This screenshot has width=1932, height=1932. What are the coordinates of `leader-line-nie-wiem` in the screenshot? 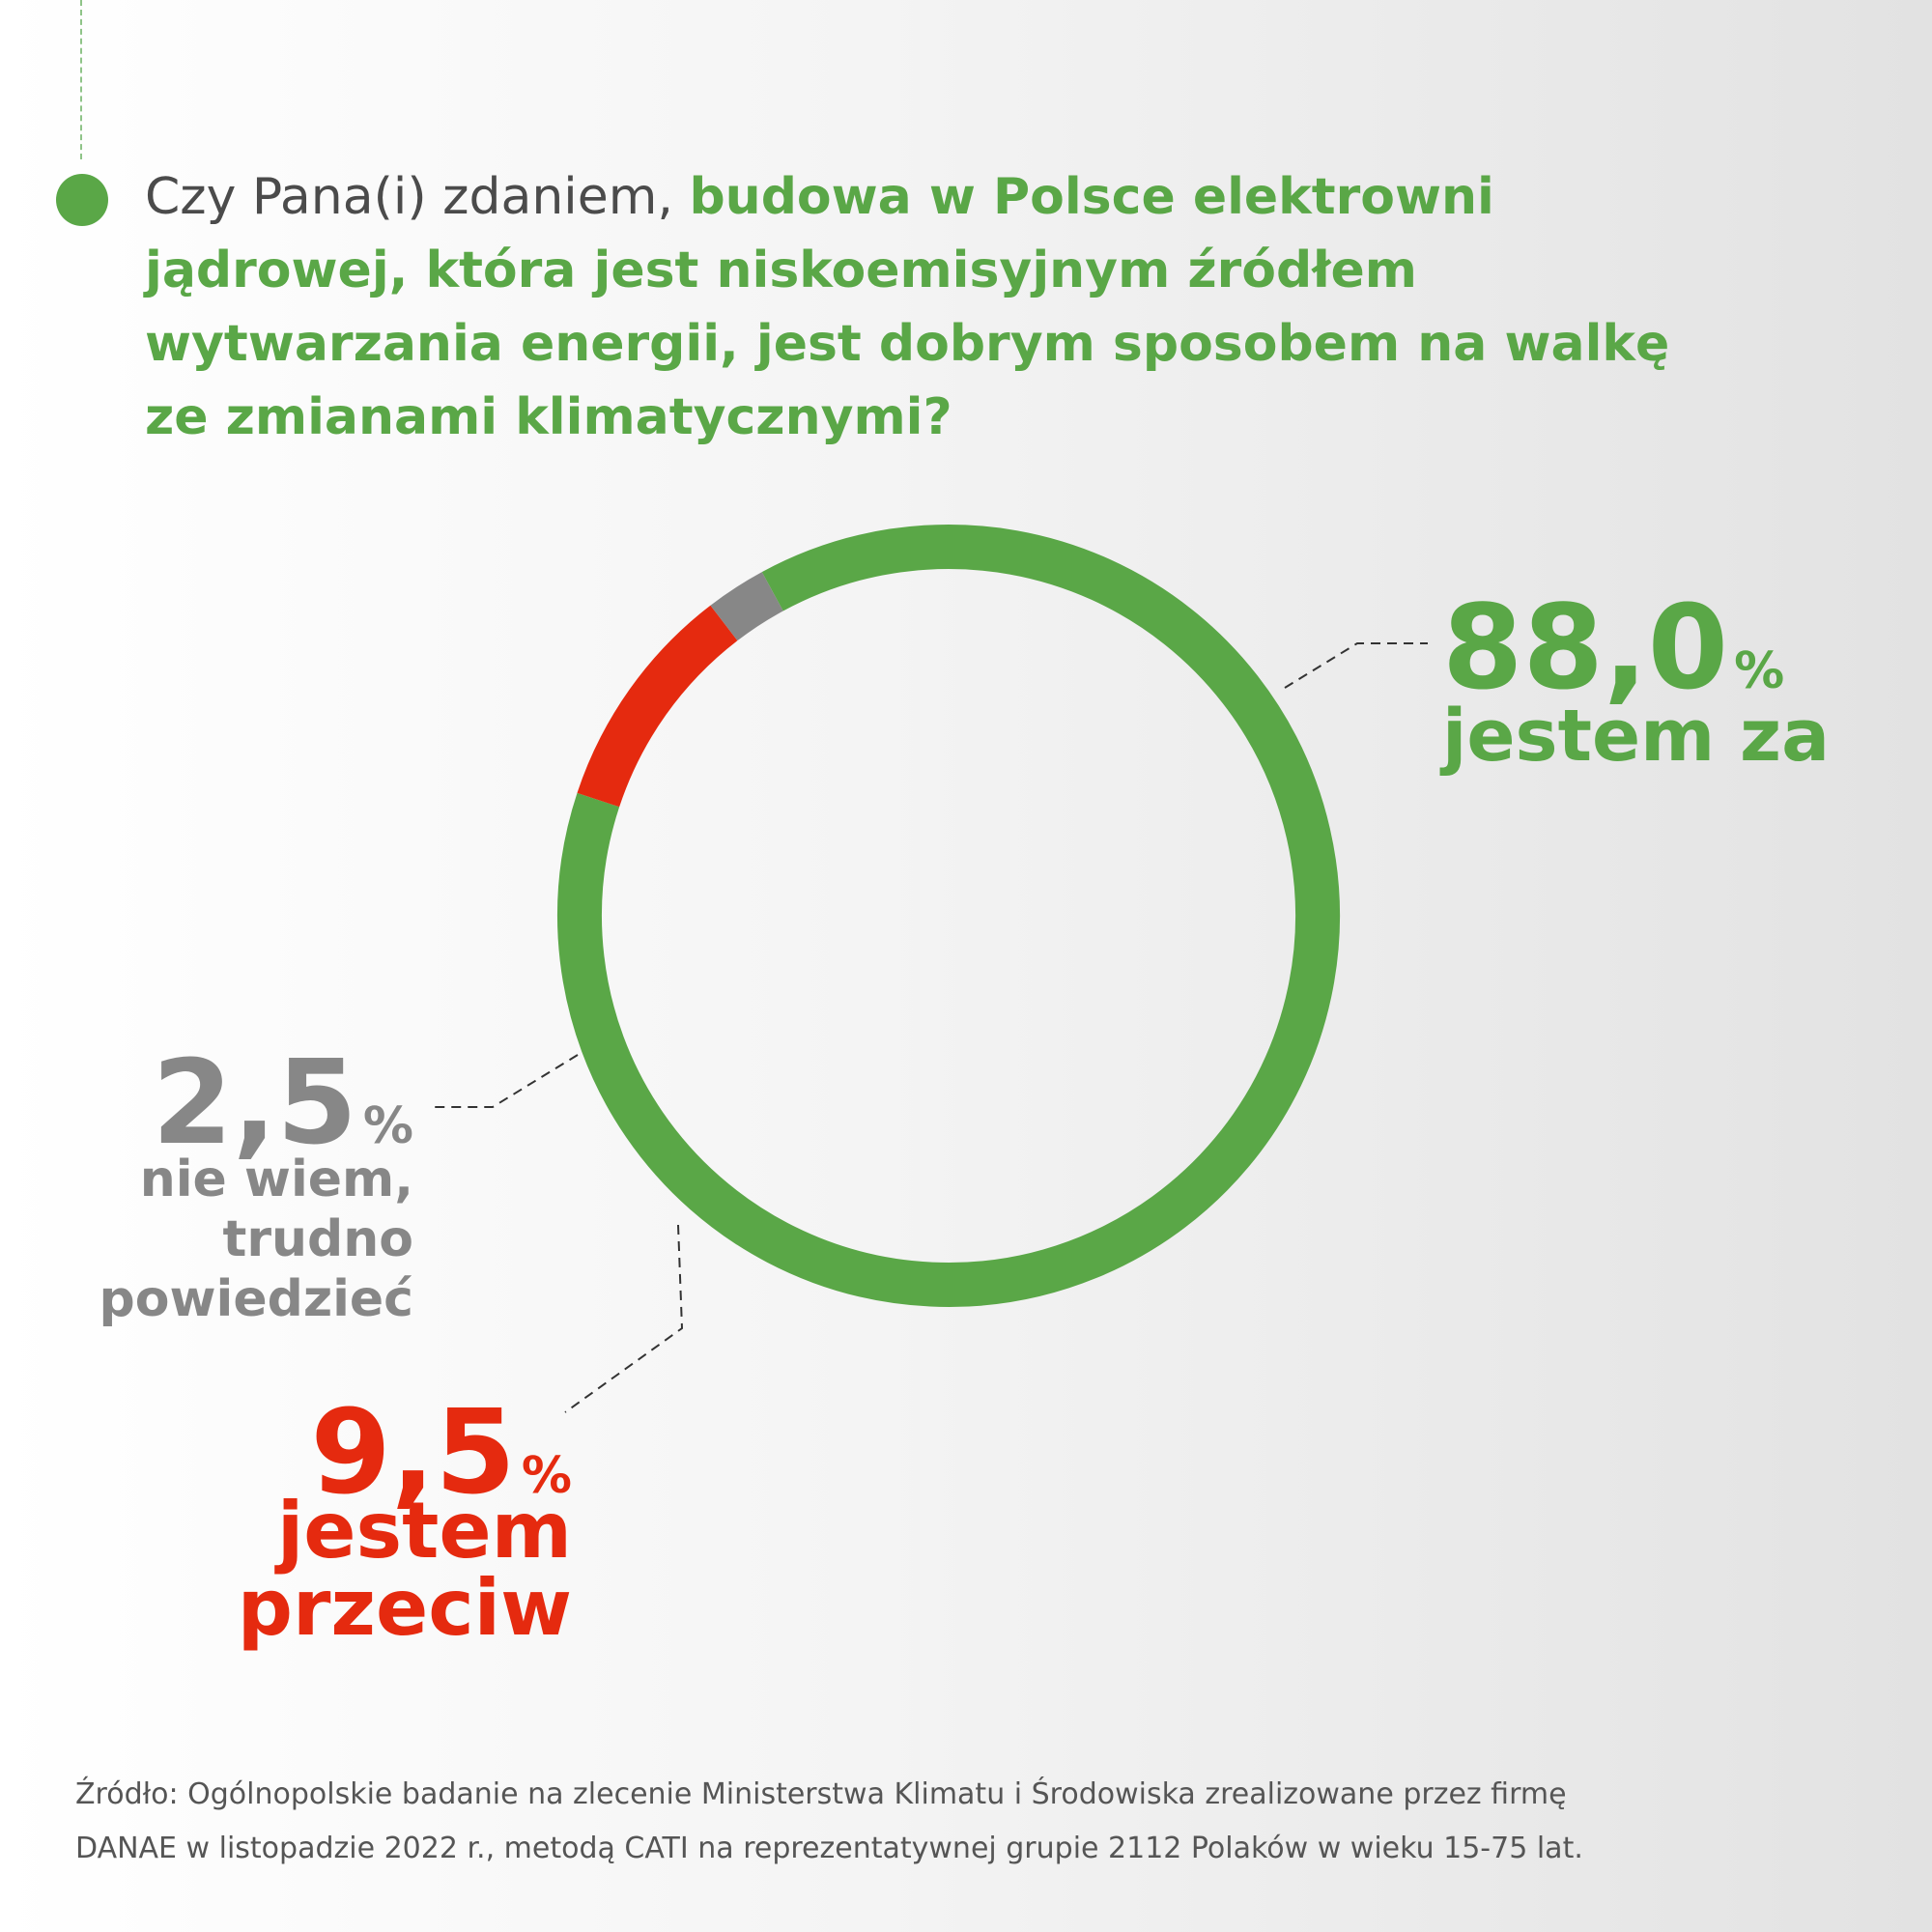 It's located at (507, 1081).